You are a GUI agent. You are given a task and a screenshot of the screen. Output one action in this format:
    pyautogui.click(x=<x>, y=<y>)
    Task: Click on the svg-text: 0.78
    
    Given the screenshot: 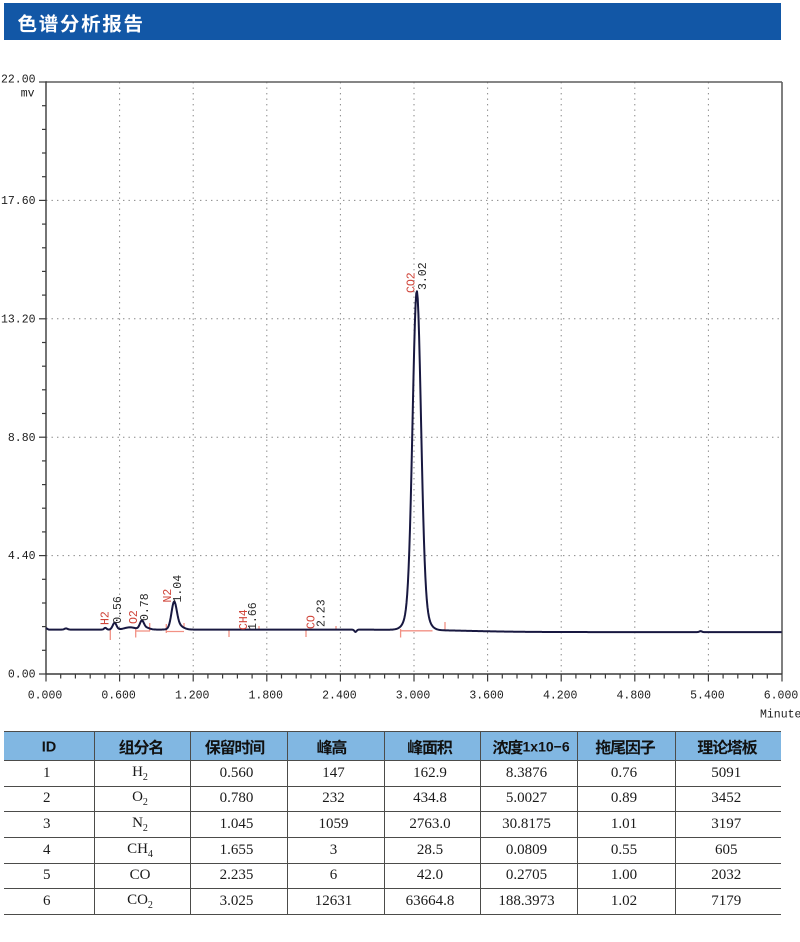 What is the action you would take?
    pyautogui.click(x=145, y=607)
    